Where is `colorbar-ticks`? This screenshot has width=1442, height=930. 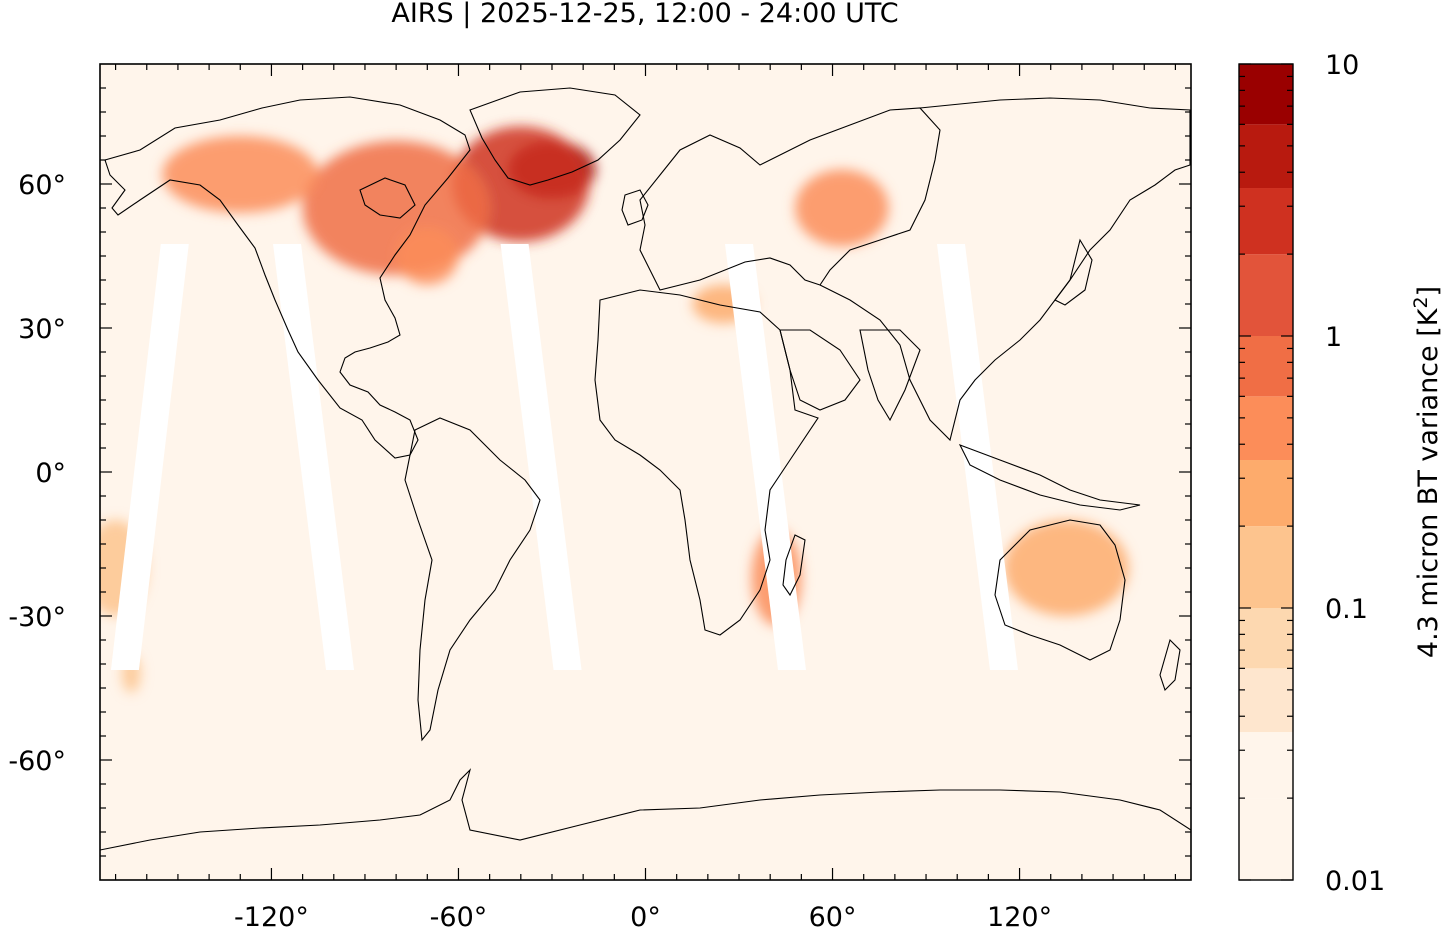 colorbar-ticks is located at coordinates (1266, 472).